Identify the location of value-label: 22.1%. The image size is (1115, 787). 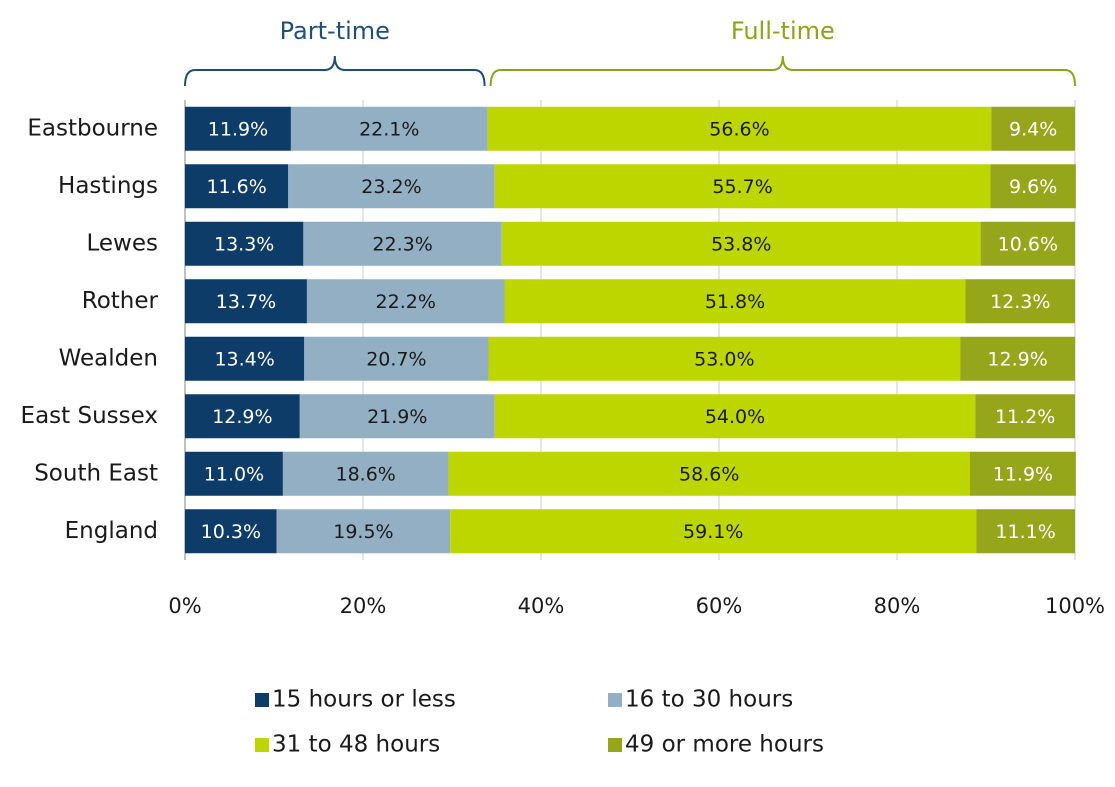
(389, 129).